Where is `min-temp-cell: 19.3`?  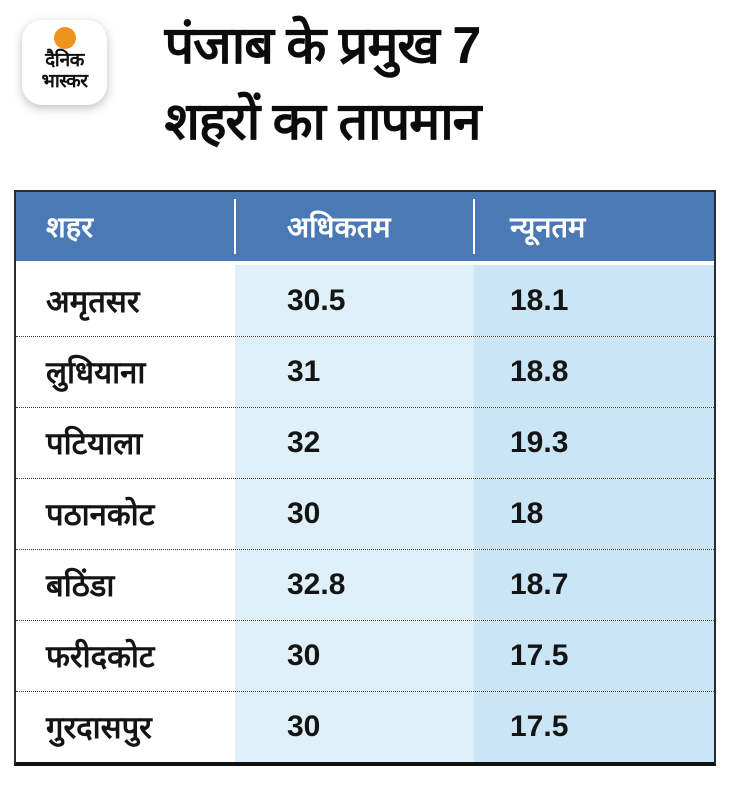 min-temp-cell: 19.3 is located at coordinates (594, 443).